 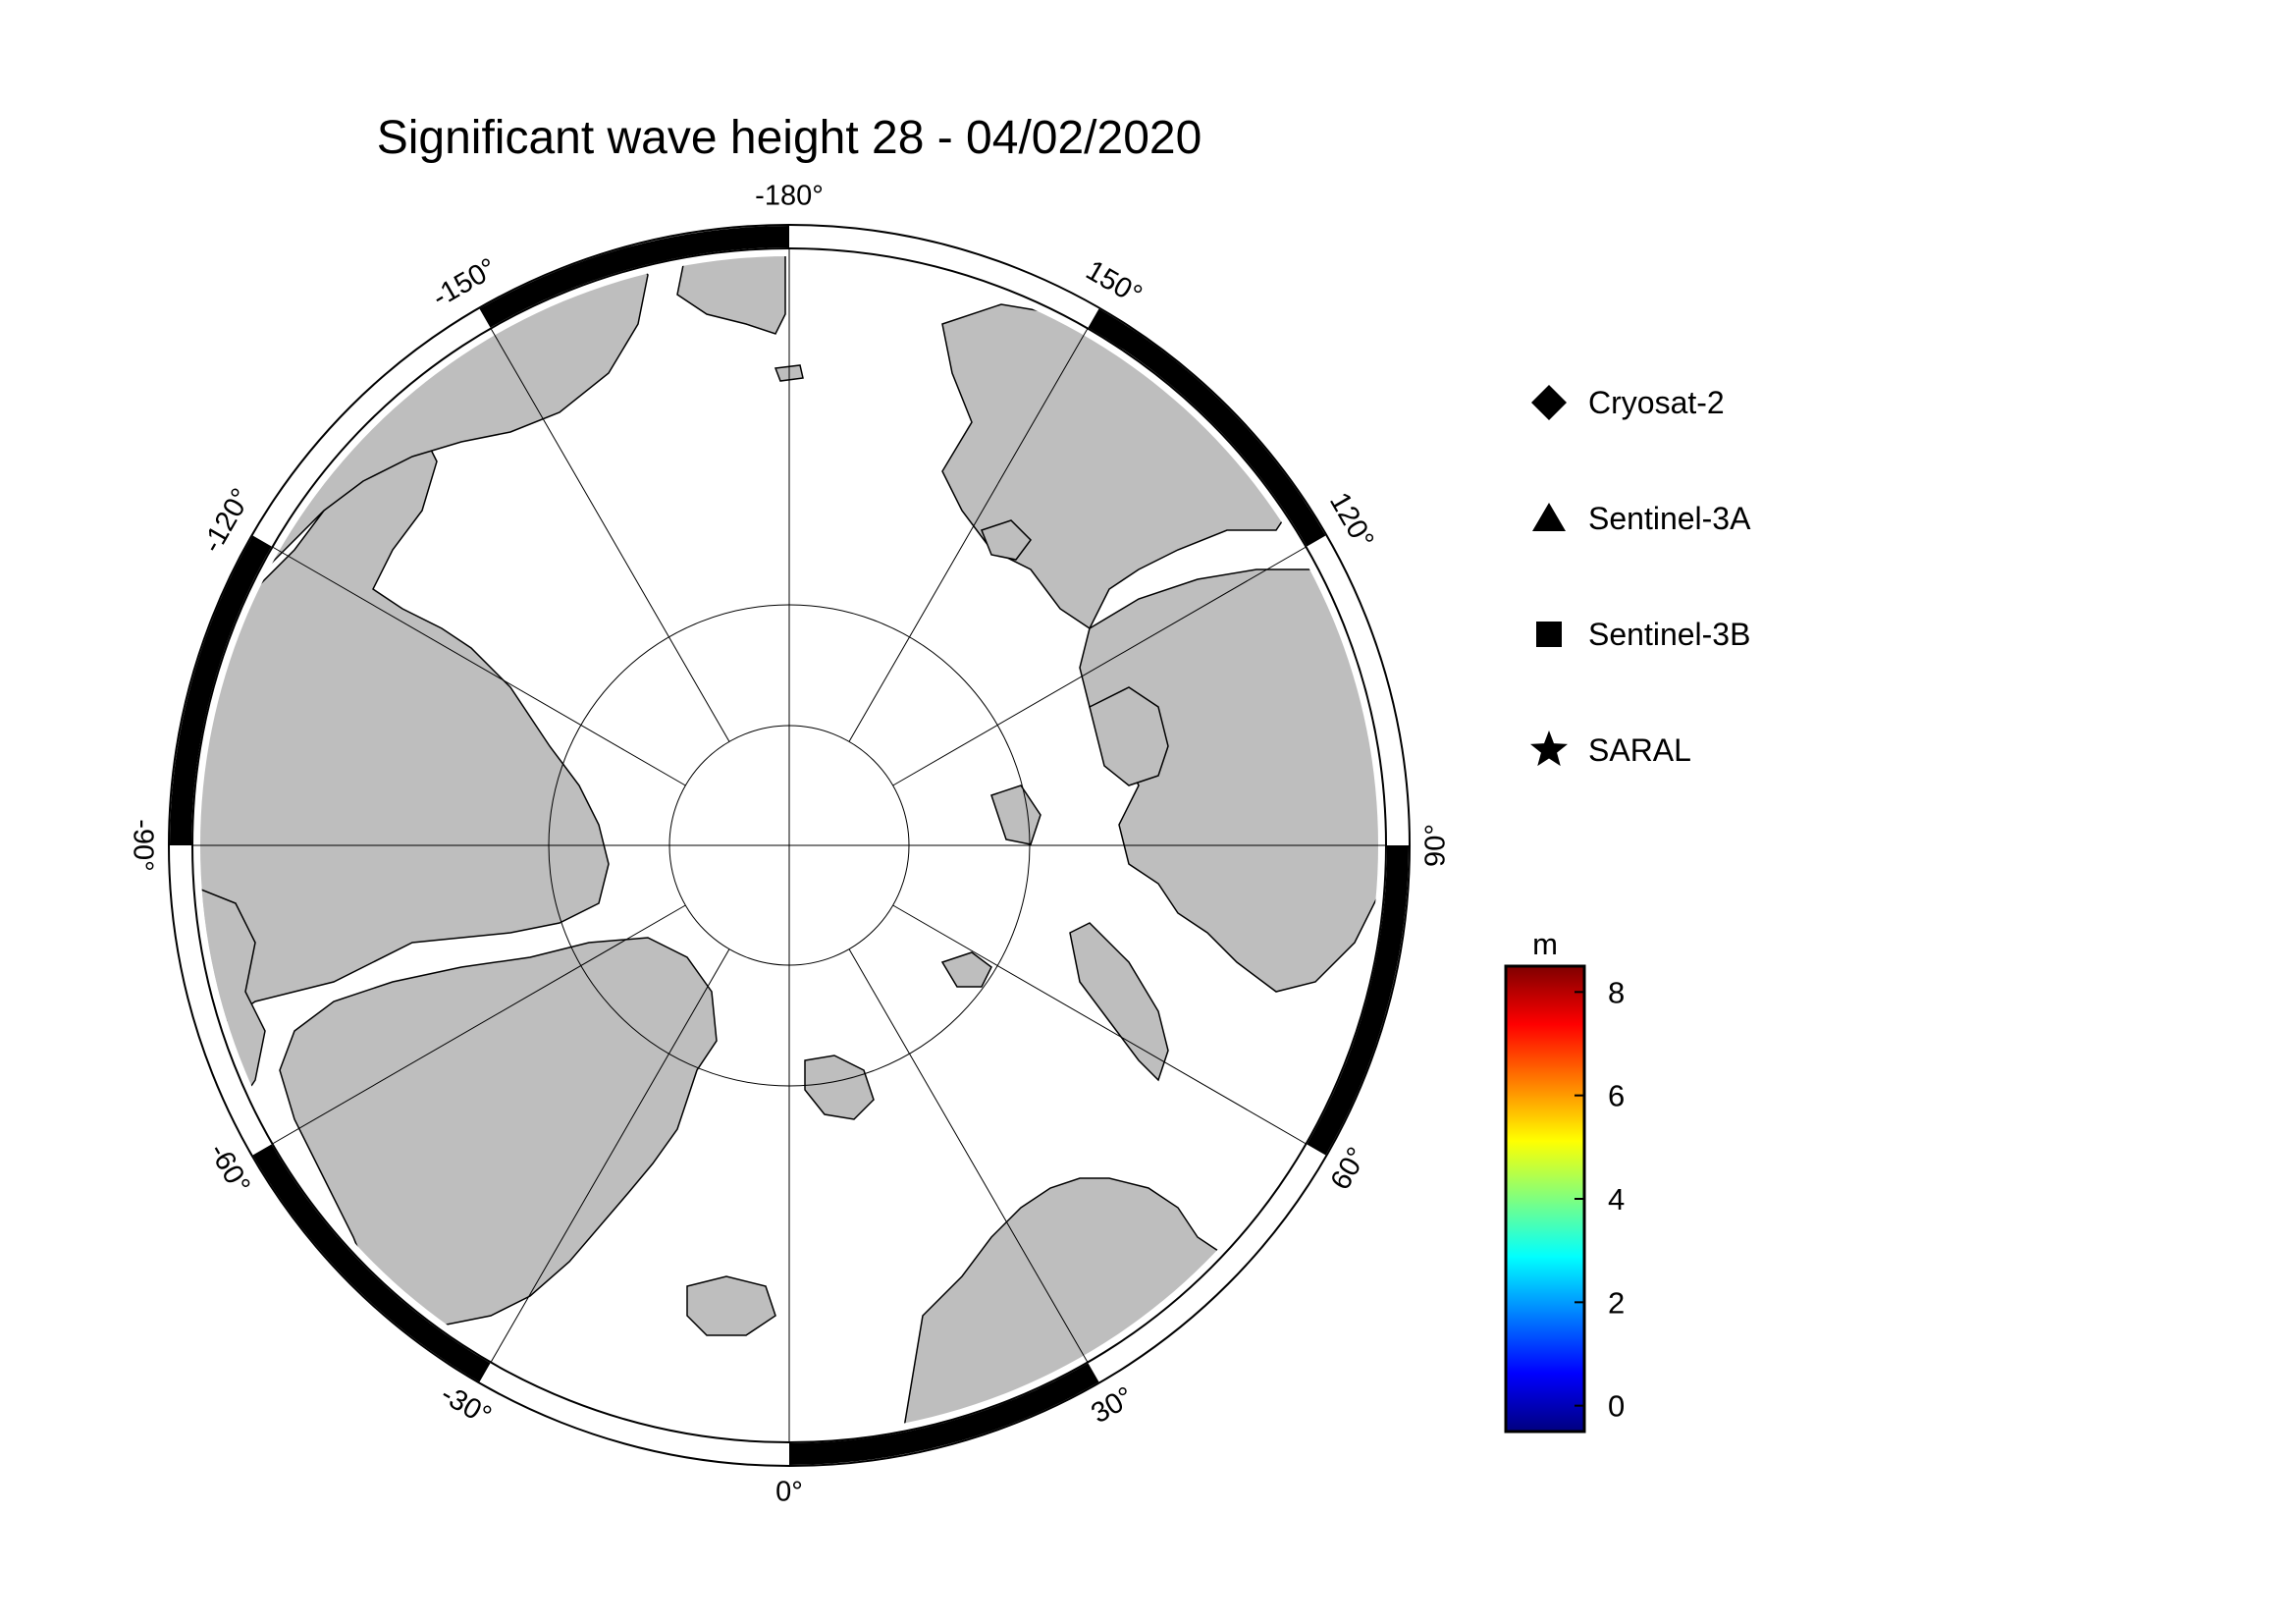 I want to click on legend-entry: SARAL, so click(x=1610, y=749).